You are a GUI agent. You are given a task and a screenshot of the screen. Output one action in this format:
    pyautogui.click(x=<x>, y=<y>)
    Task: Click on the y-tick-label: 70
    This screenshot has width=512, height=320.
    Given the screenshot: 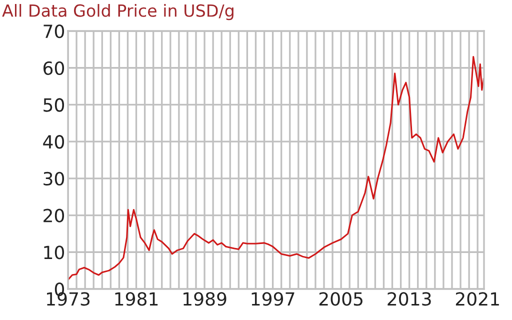 What is the action you would take?
    pyautogui.click(x=54, y=31)
    